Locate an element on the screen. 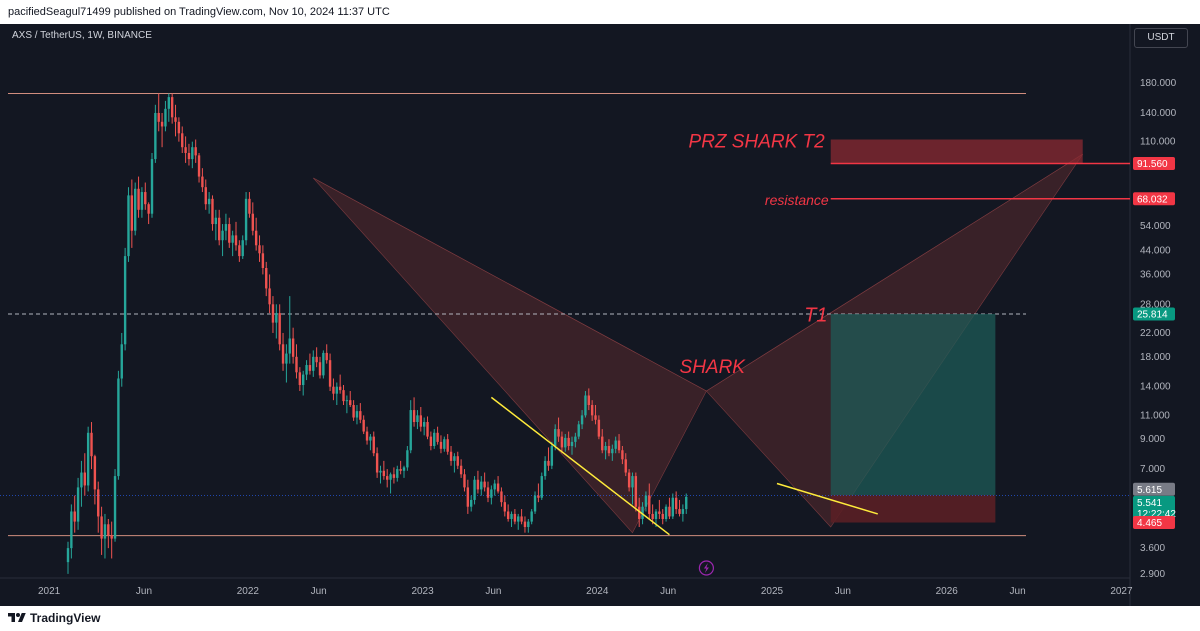 The width and height of the screenshot is (1200, 631). y-tick-label: 3.600 is located at coordinates (1152, 548).